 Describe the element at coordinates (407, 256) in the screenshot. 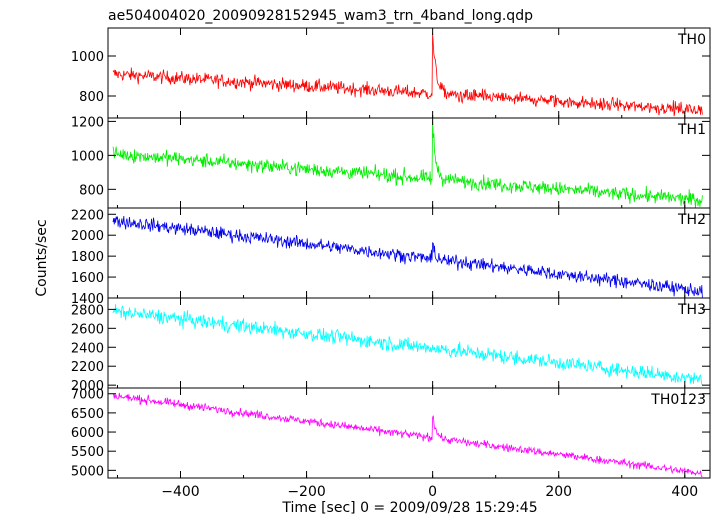

I see `series-th2` at that location.